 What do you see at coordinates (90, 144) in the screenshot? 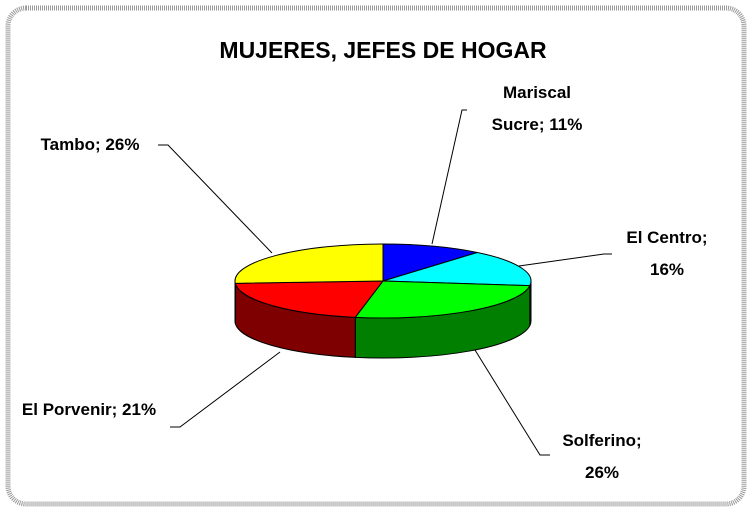
I see `data-label: Tambo; 26%` at bounding box center [90, 144].